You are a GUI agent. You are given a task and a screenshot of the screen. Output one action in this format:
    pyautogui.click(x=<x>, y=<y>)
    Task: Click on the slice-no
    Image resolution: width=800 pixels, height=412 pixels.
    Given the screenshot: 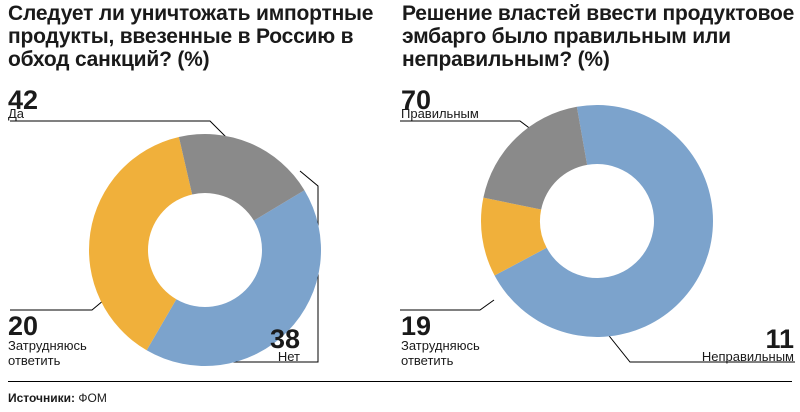 What is the action you would take?
    pyautogui.click(x=140, y=243)
    